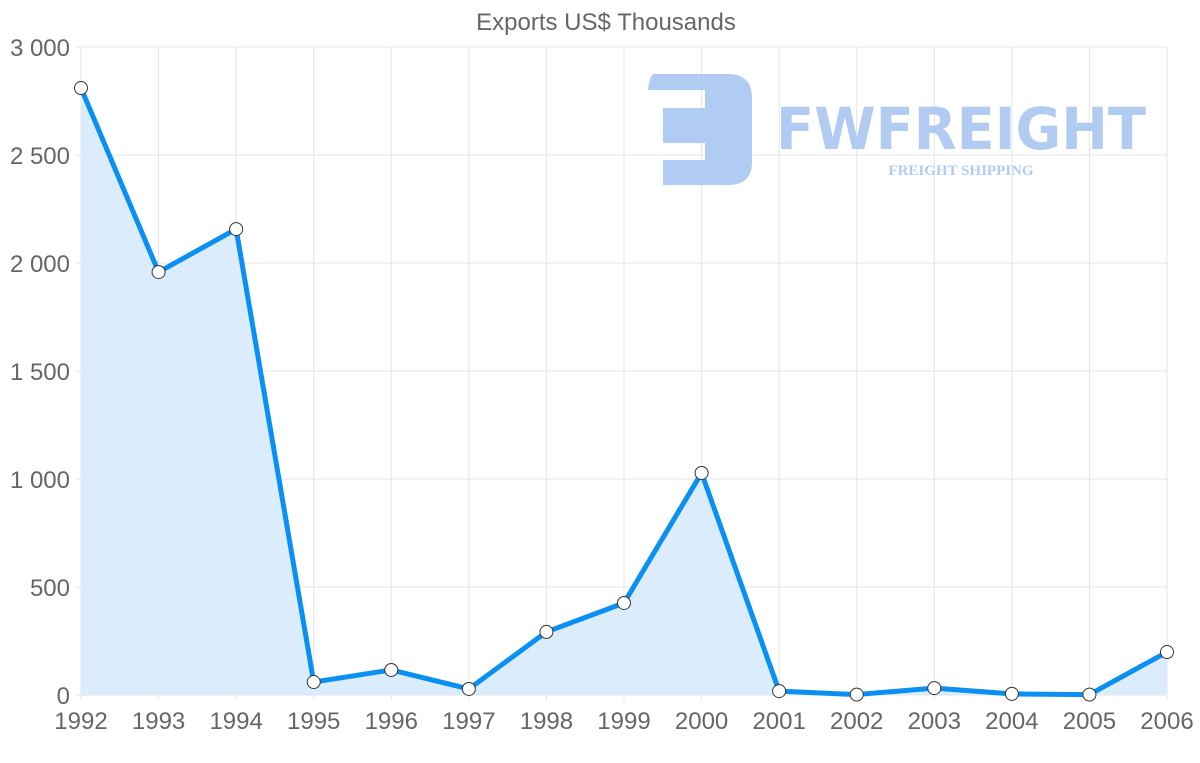 This screenshot has height=763, width=1200. I want to click on x-tick-label: 1999, so click(623, 721).